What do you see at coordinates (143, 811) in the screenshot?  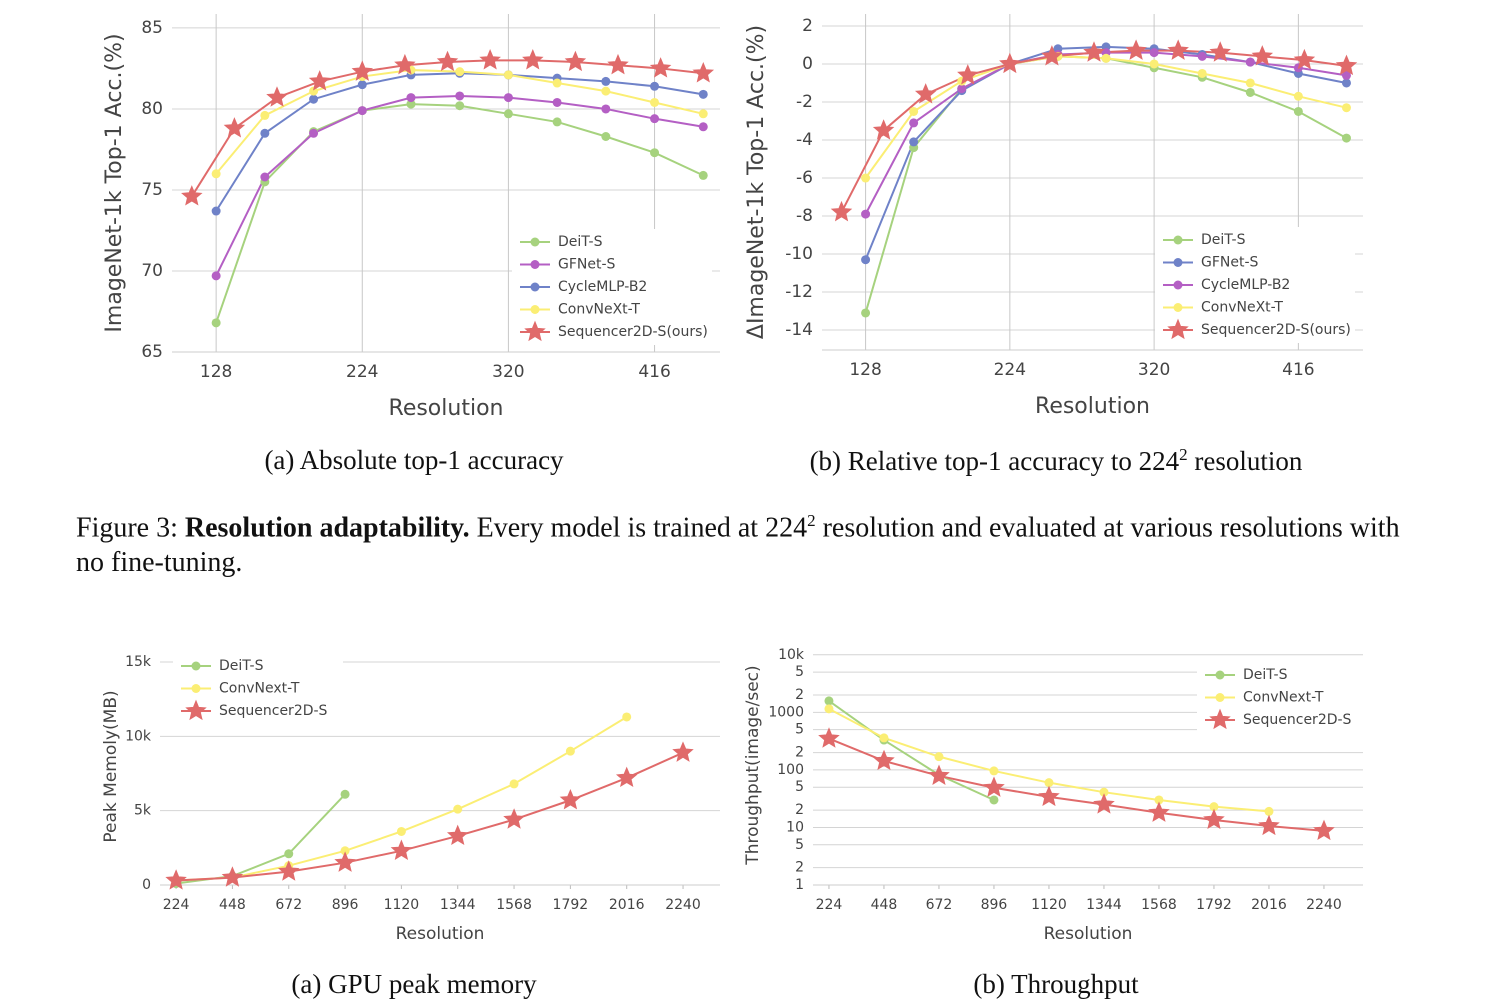 I see `y-tick-label: 5k` at bounding box center [143, 811].